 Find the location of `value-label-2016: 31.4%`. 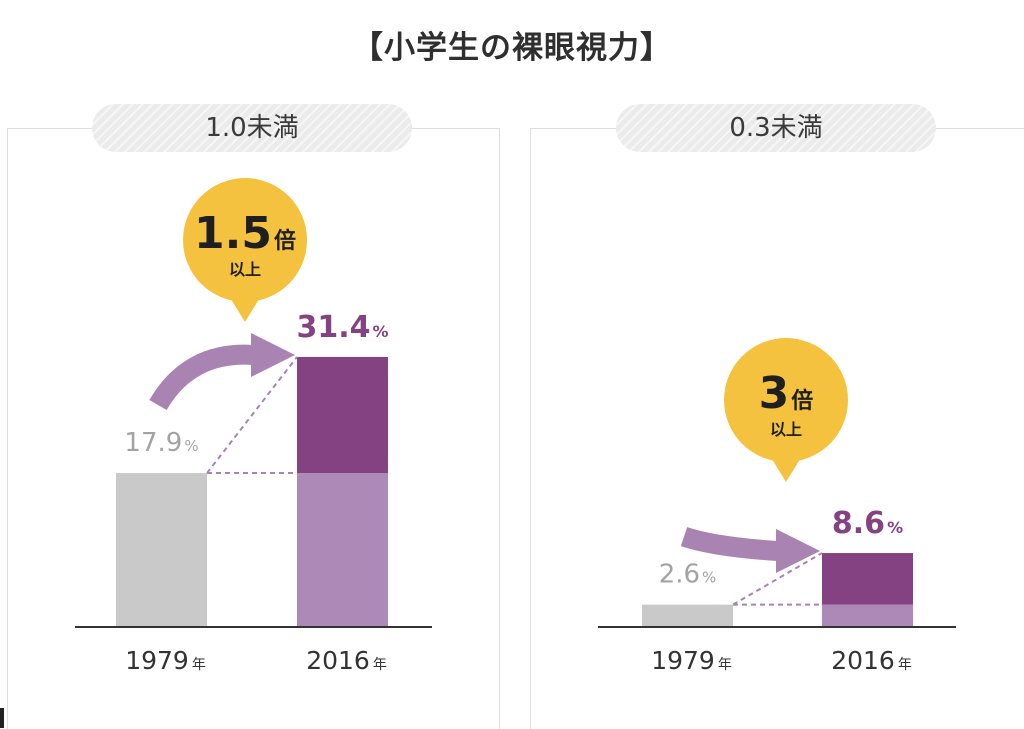

value-label-2016: 31.4% is located at coordinates (342, 327).